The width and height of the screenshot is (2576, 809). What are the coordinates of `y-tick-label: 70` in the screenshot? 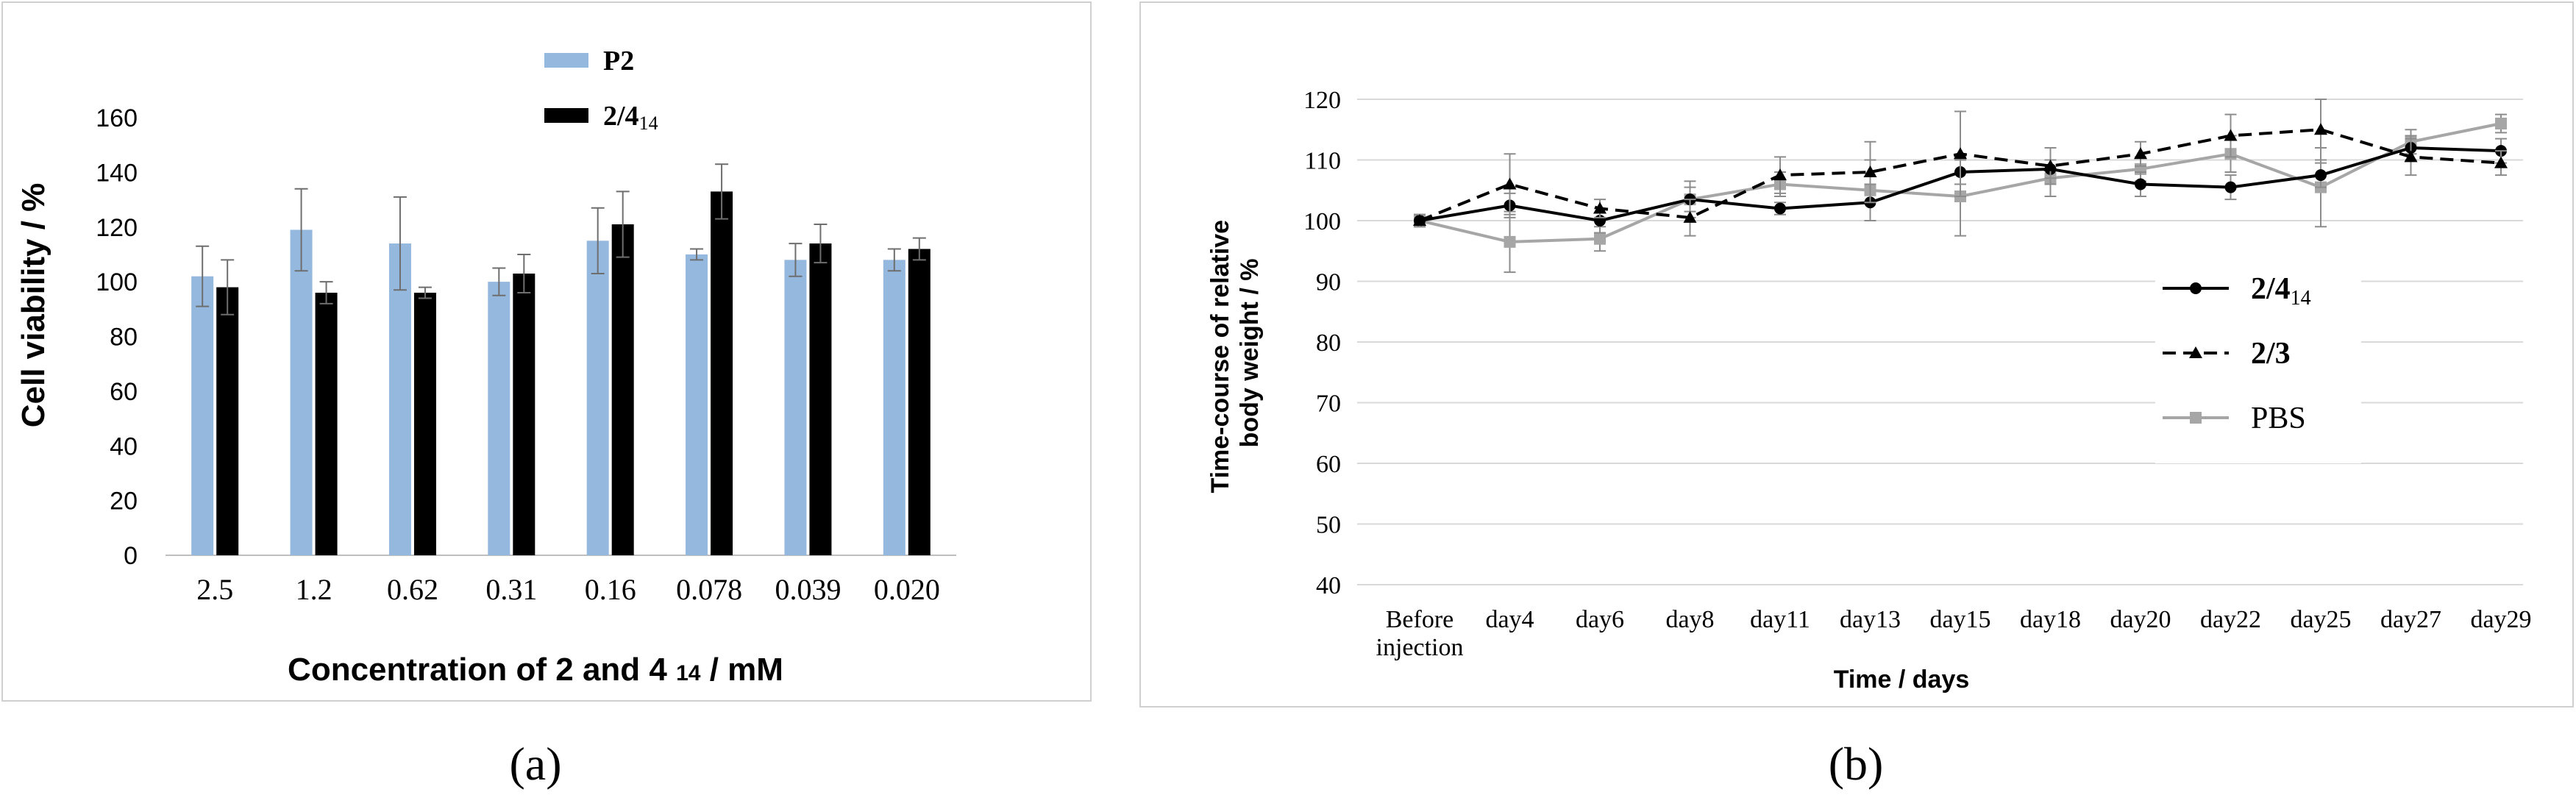 It's located at (1328, 404).